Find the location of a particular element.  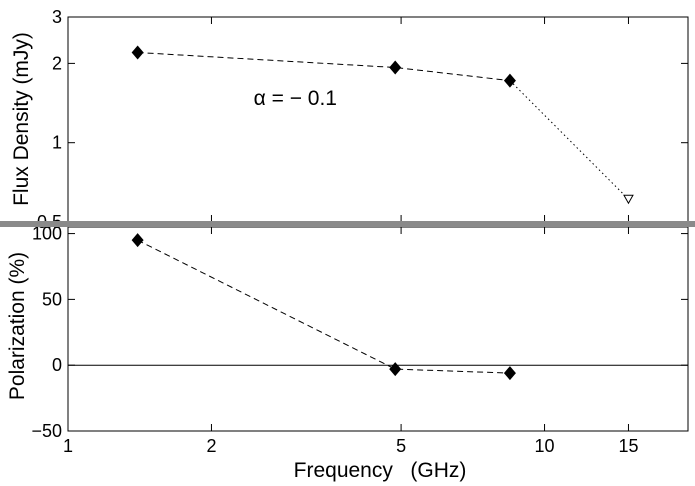

x-tick-label: 15 is located at coordinates (628, 446).